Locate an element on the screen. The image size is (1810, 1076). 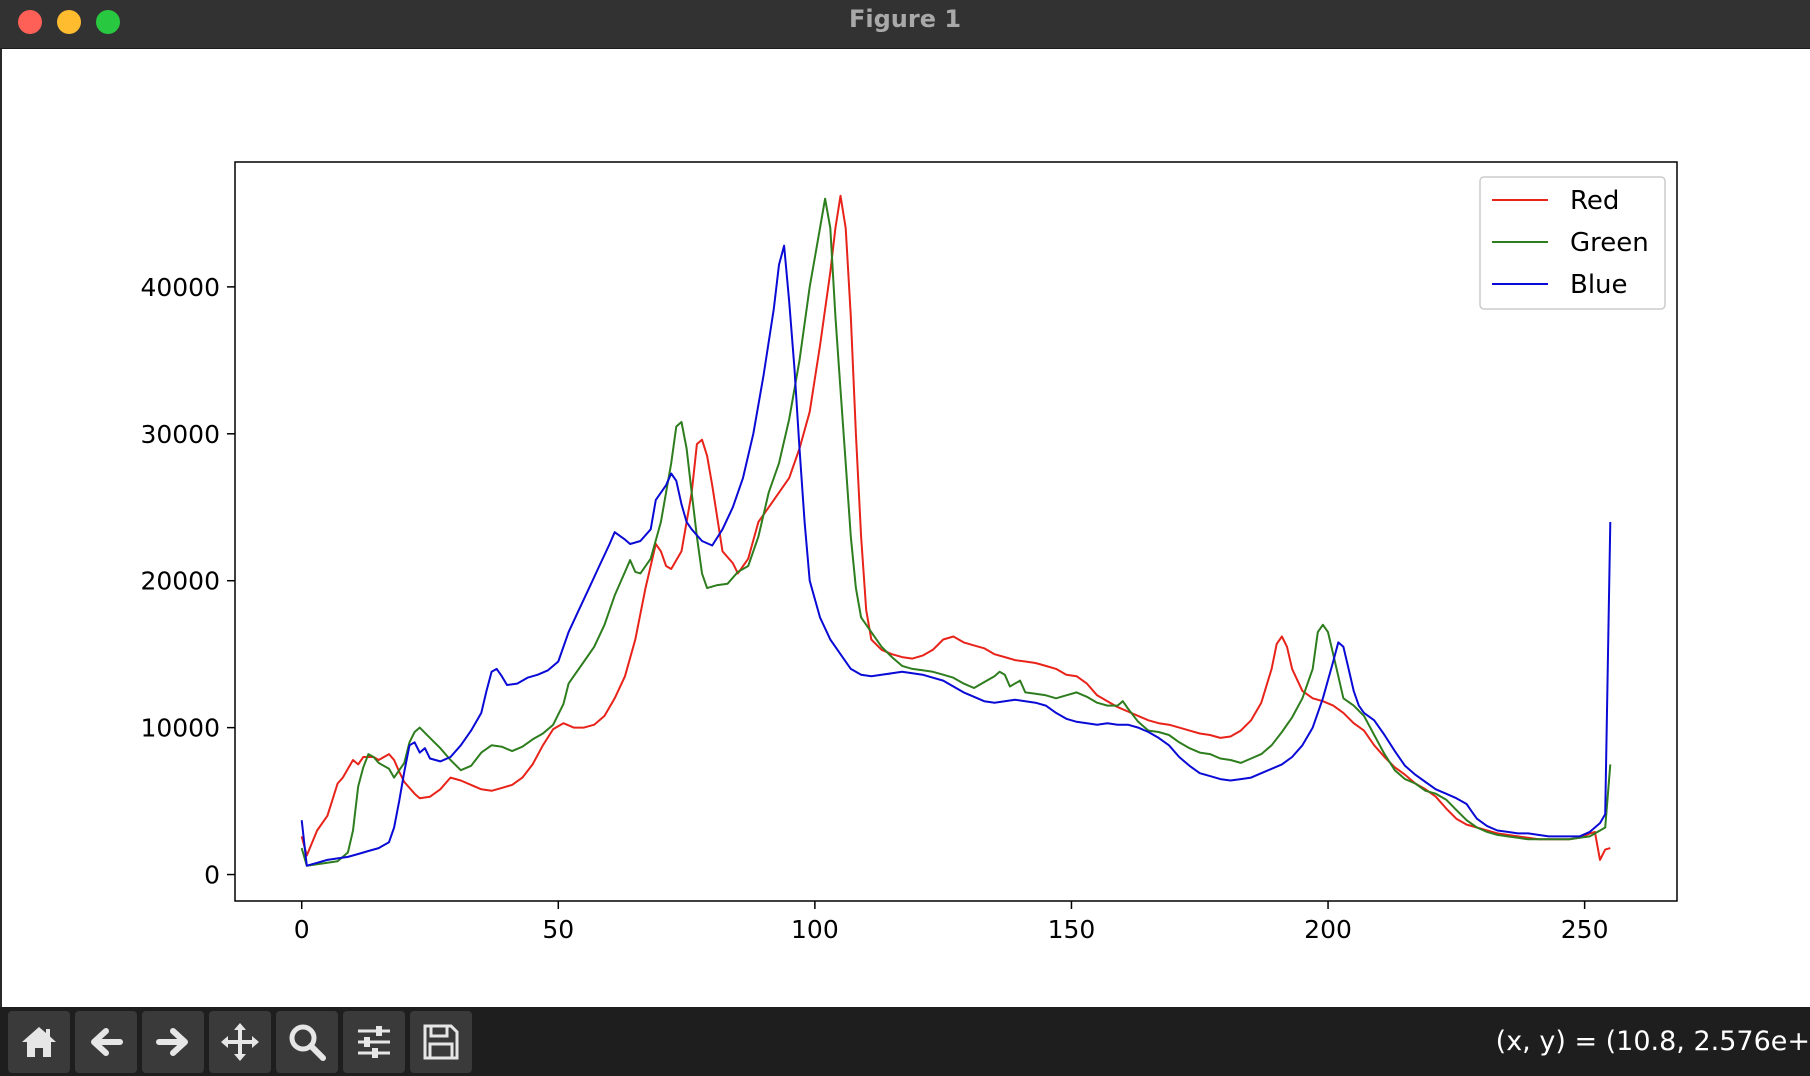
back-arrow-icon is located at coordinates (107, 1042).